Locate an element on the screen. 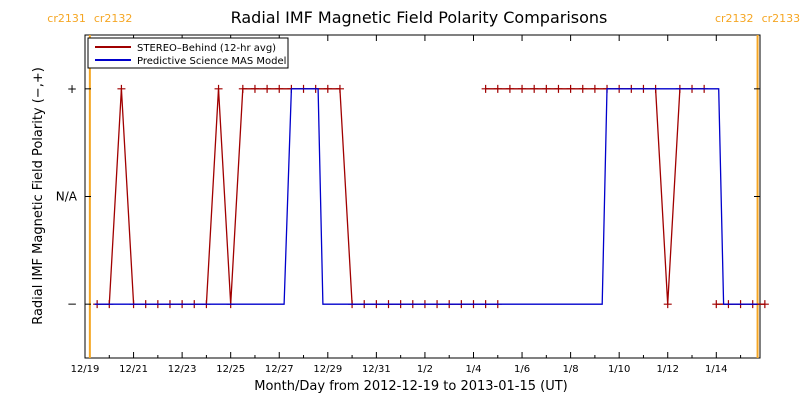  carrington-label-left: cr2131 is located at coordinates (66, 18).